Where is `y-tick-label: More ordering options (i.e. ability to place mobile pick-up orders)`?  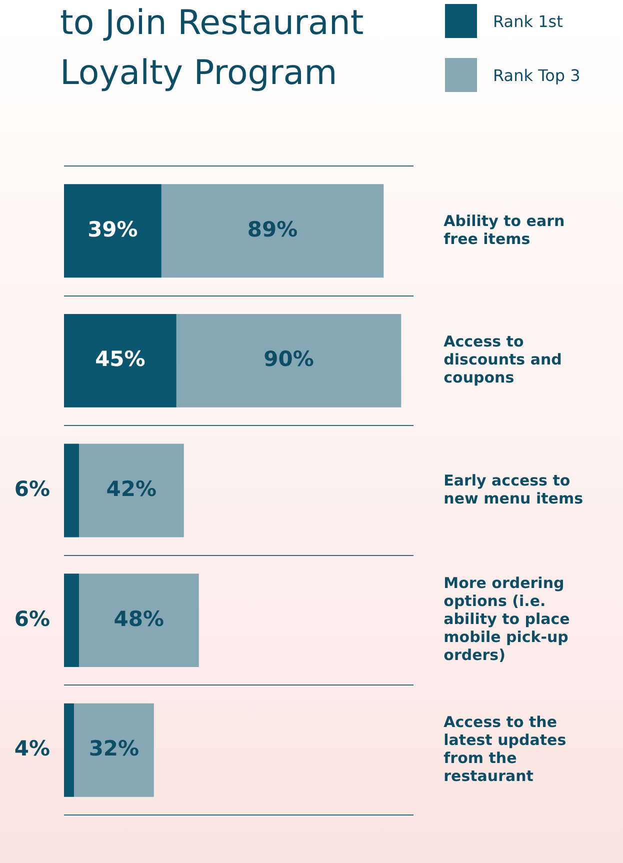
y-tick-label: More ordering options (i.e. ability to place mobile pick-up orders) is located at coordinates (507, 619).